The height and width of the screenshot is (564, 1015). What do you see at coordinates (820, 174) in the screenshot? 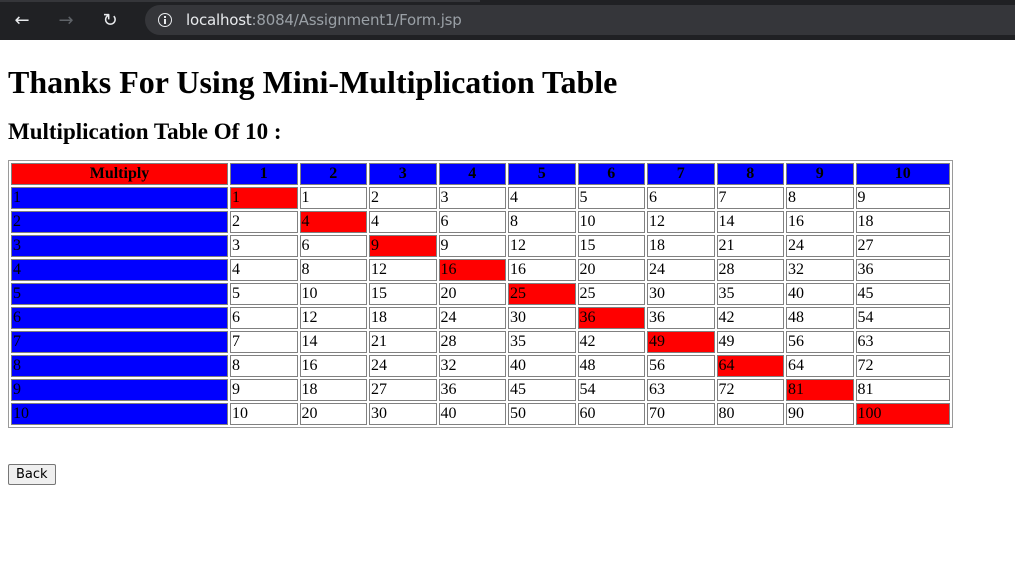
I see `col-header: 9` at bounding box center [820, 174].